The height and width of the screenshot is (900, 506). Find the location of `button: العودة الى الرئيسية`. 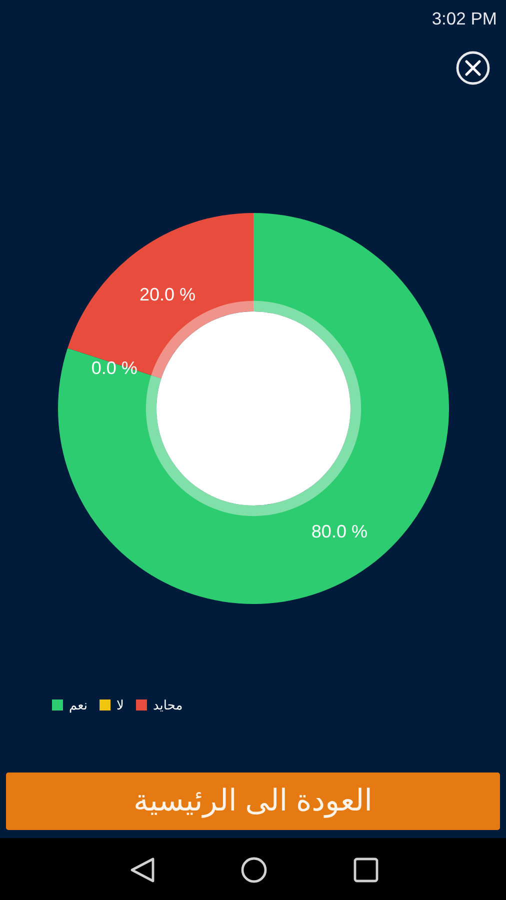

button: العودة الى الرئيسية is located at coordinates (253, 801).